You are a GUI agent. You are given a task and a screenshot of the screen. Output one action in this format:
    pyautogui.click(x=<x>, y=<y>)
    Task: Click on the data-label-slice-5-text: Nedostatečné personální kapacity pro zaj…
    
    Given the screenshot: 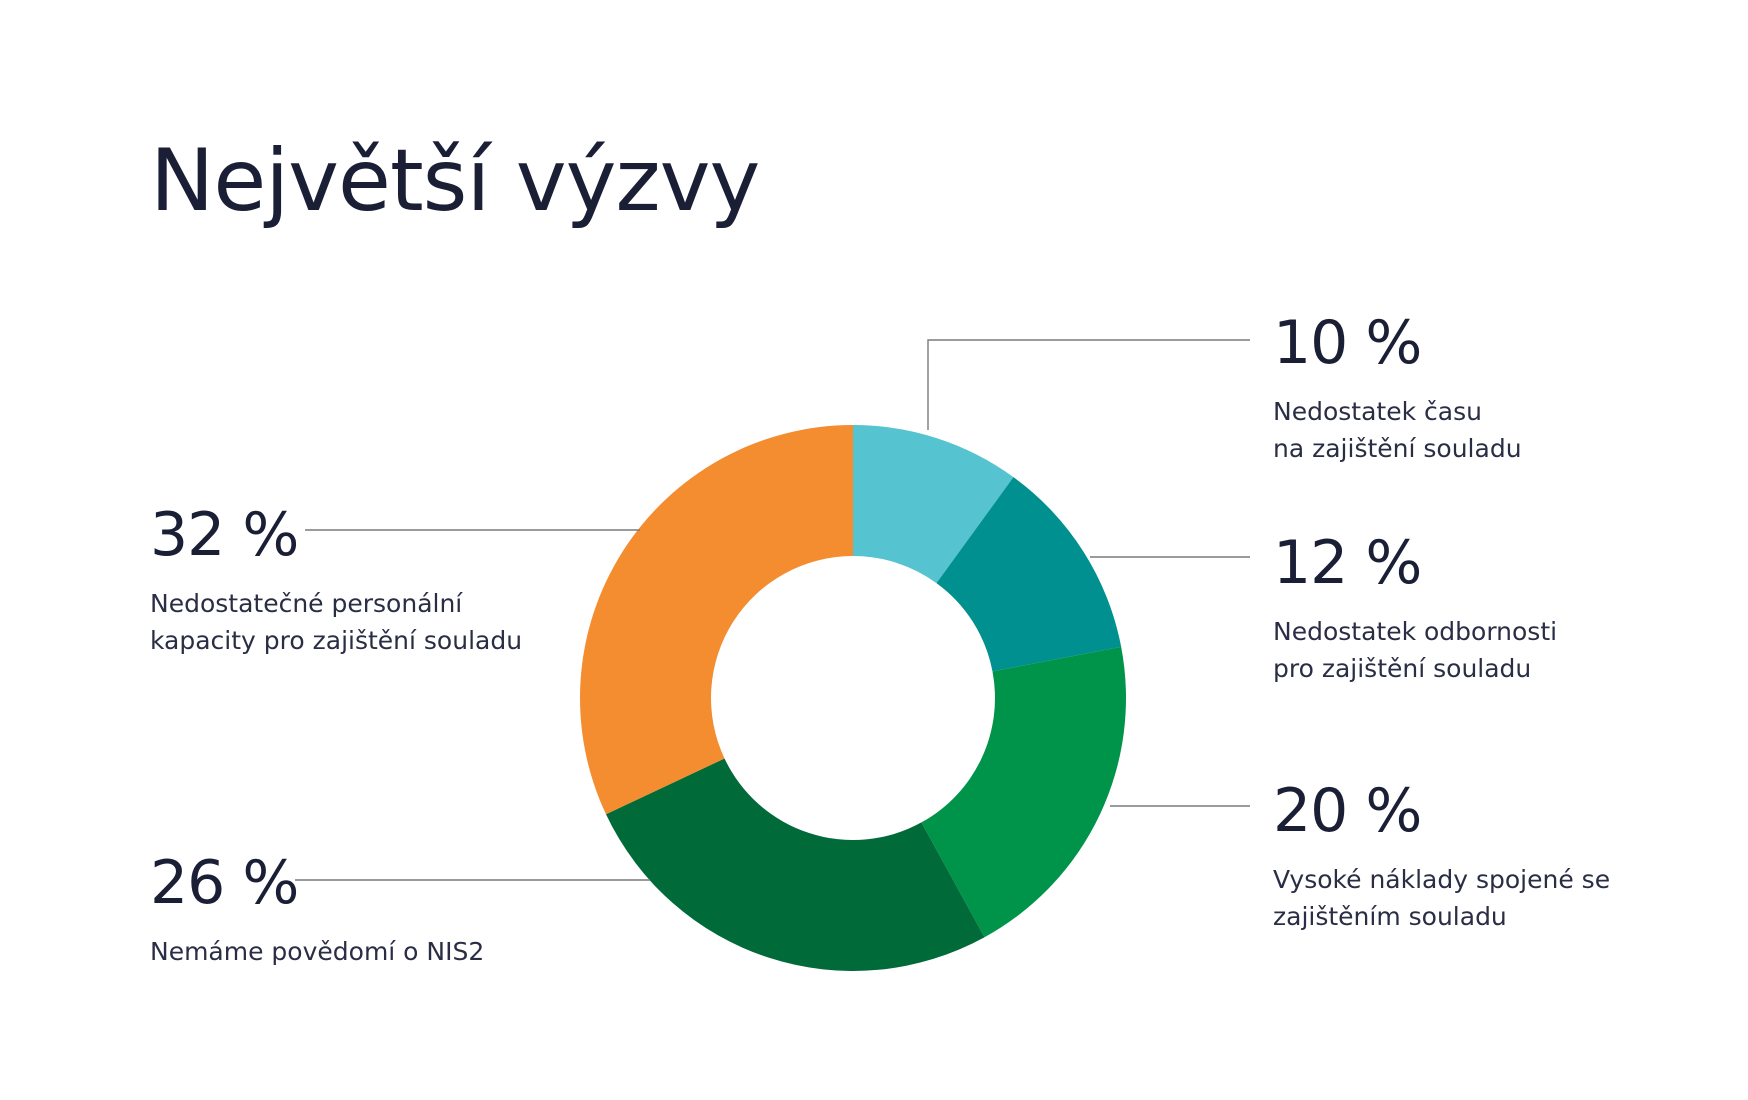 What is the action you would take?
    pyautogui.click(x=336, y=622)
    